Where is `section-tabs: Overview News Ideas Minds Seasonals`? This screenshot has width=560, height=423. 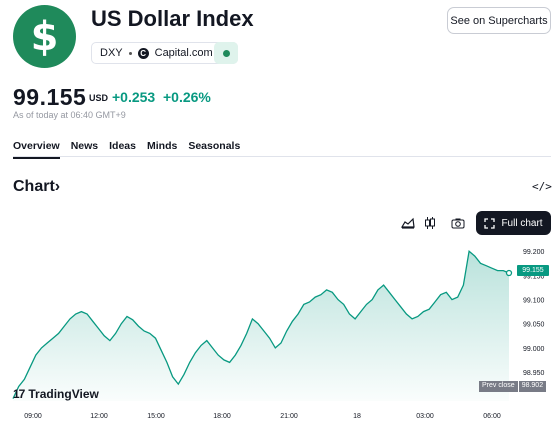 section-tabs: Overview News Ideas Minds Seasonals is located at coordinates (126, 149).